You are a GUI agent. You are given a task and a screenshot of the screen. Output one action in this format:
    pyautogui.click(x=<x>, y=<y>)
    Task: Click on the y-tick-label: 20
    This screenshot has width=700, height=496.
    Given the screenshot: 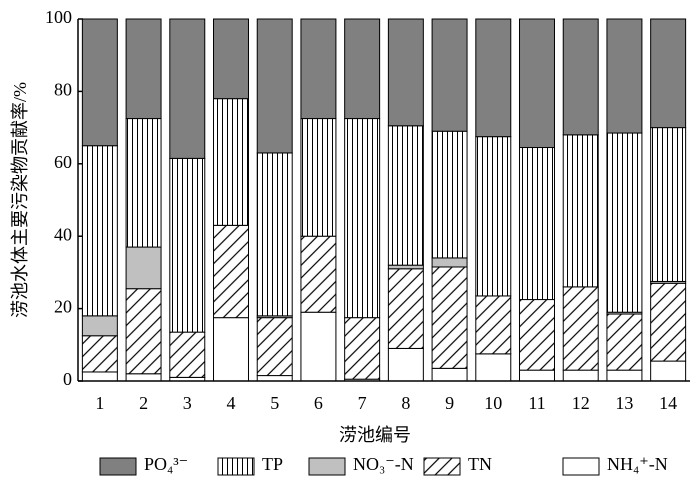 What is the action you would take?
    pyautogui.click(x=63, y=307)
    